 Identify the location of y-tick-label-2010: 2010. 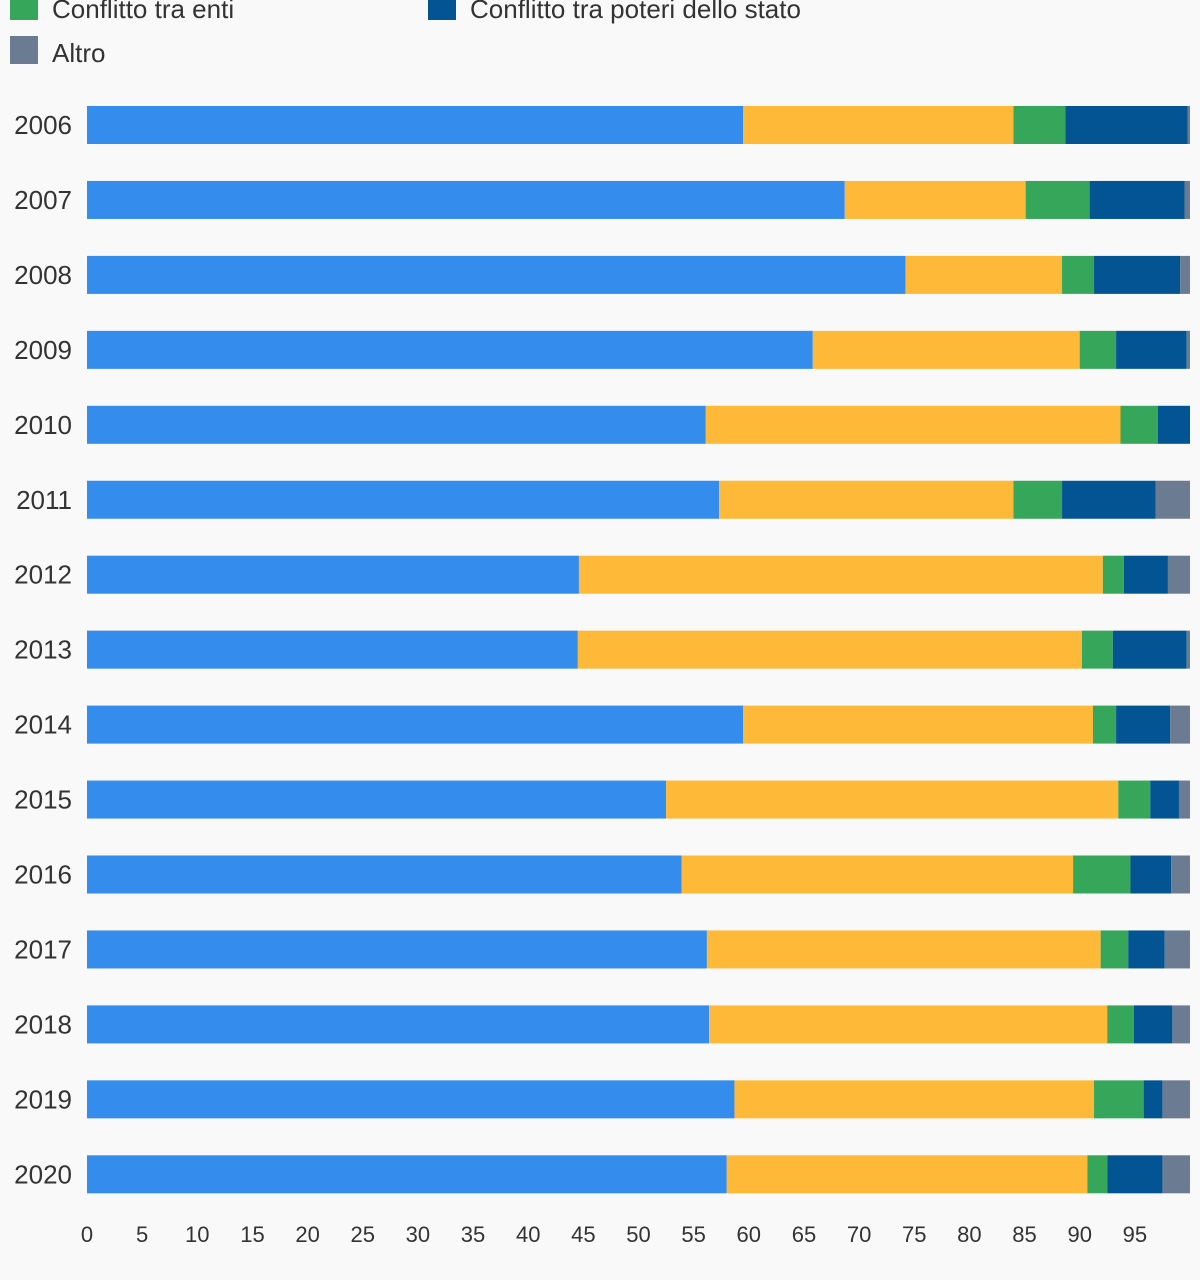
(43, 425).